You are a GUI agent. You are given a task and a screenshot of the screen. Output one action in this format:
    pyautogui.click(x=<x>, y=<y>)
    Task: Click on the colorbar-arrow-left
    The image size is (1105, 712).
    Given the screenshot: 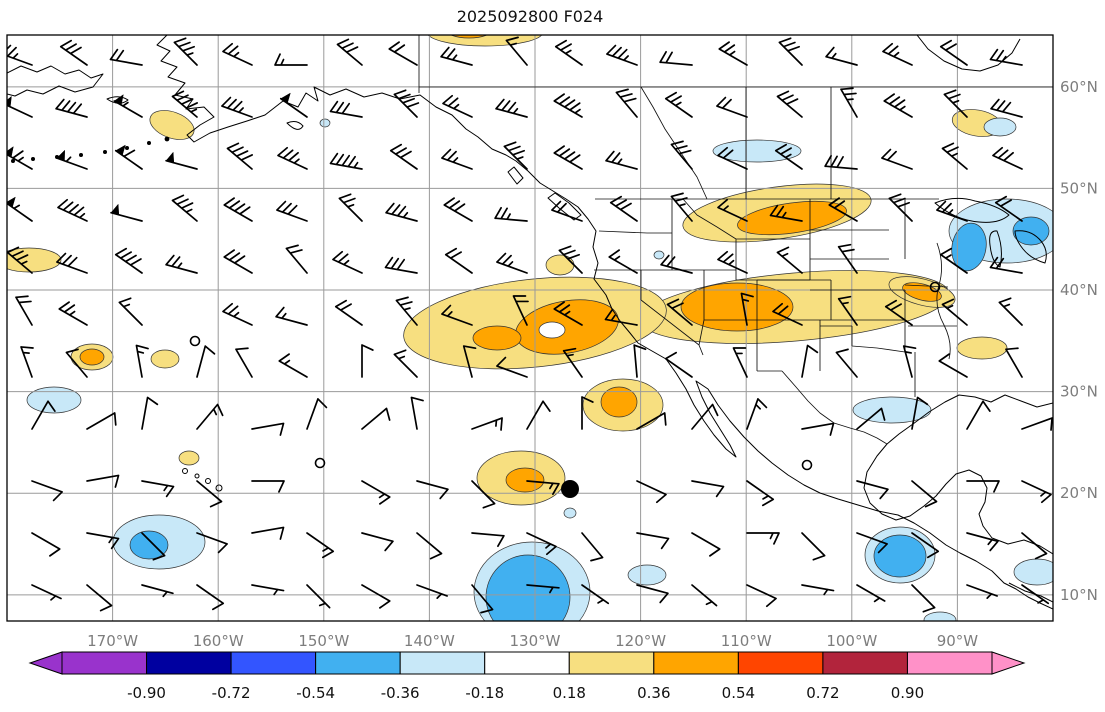 What is the action you would take?
    pyautogui.click(x=45, y=663)
    